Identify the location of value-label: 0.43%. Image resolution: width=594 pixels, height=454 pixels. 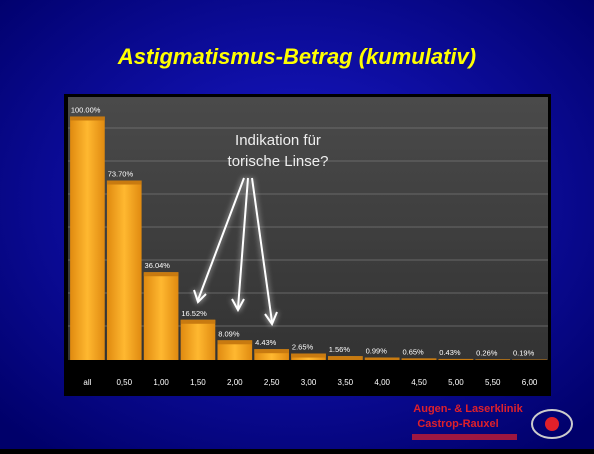
(450, 352).